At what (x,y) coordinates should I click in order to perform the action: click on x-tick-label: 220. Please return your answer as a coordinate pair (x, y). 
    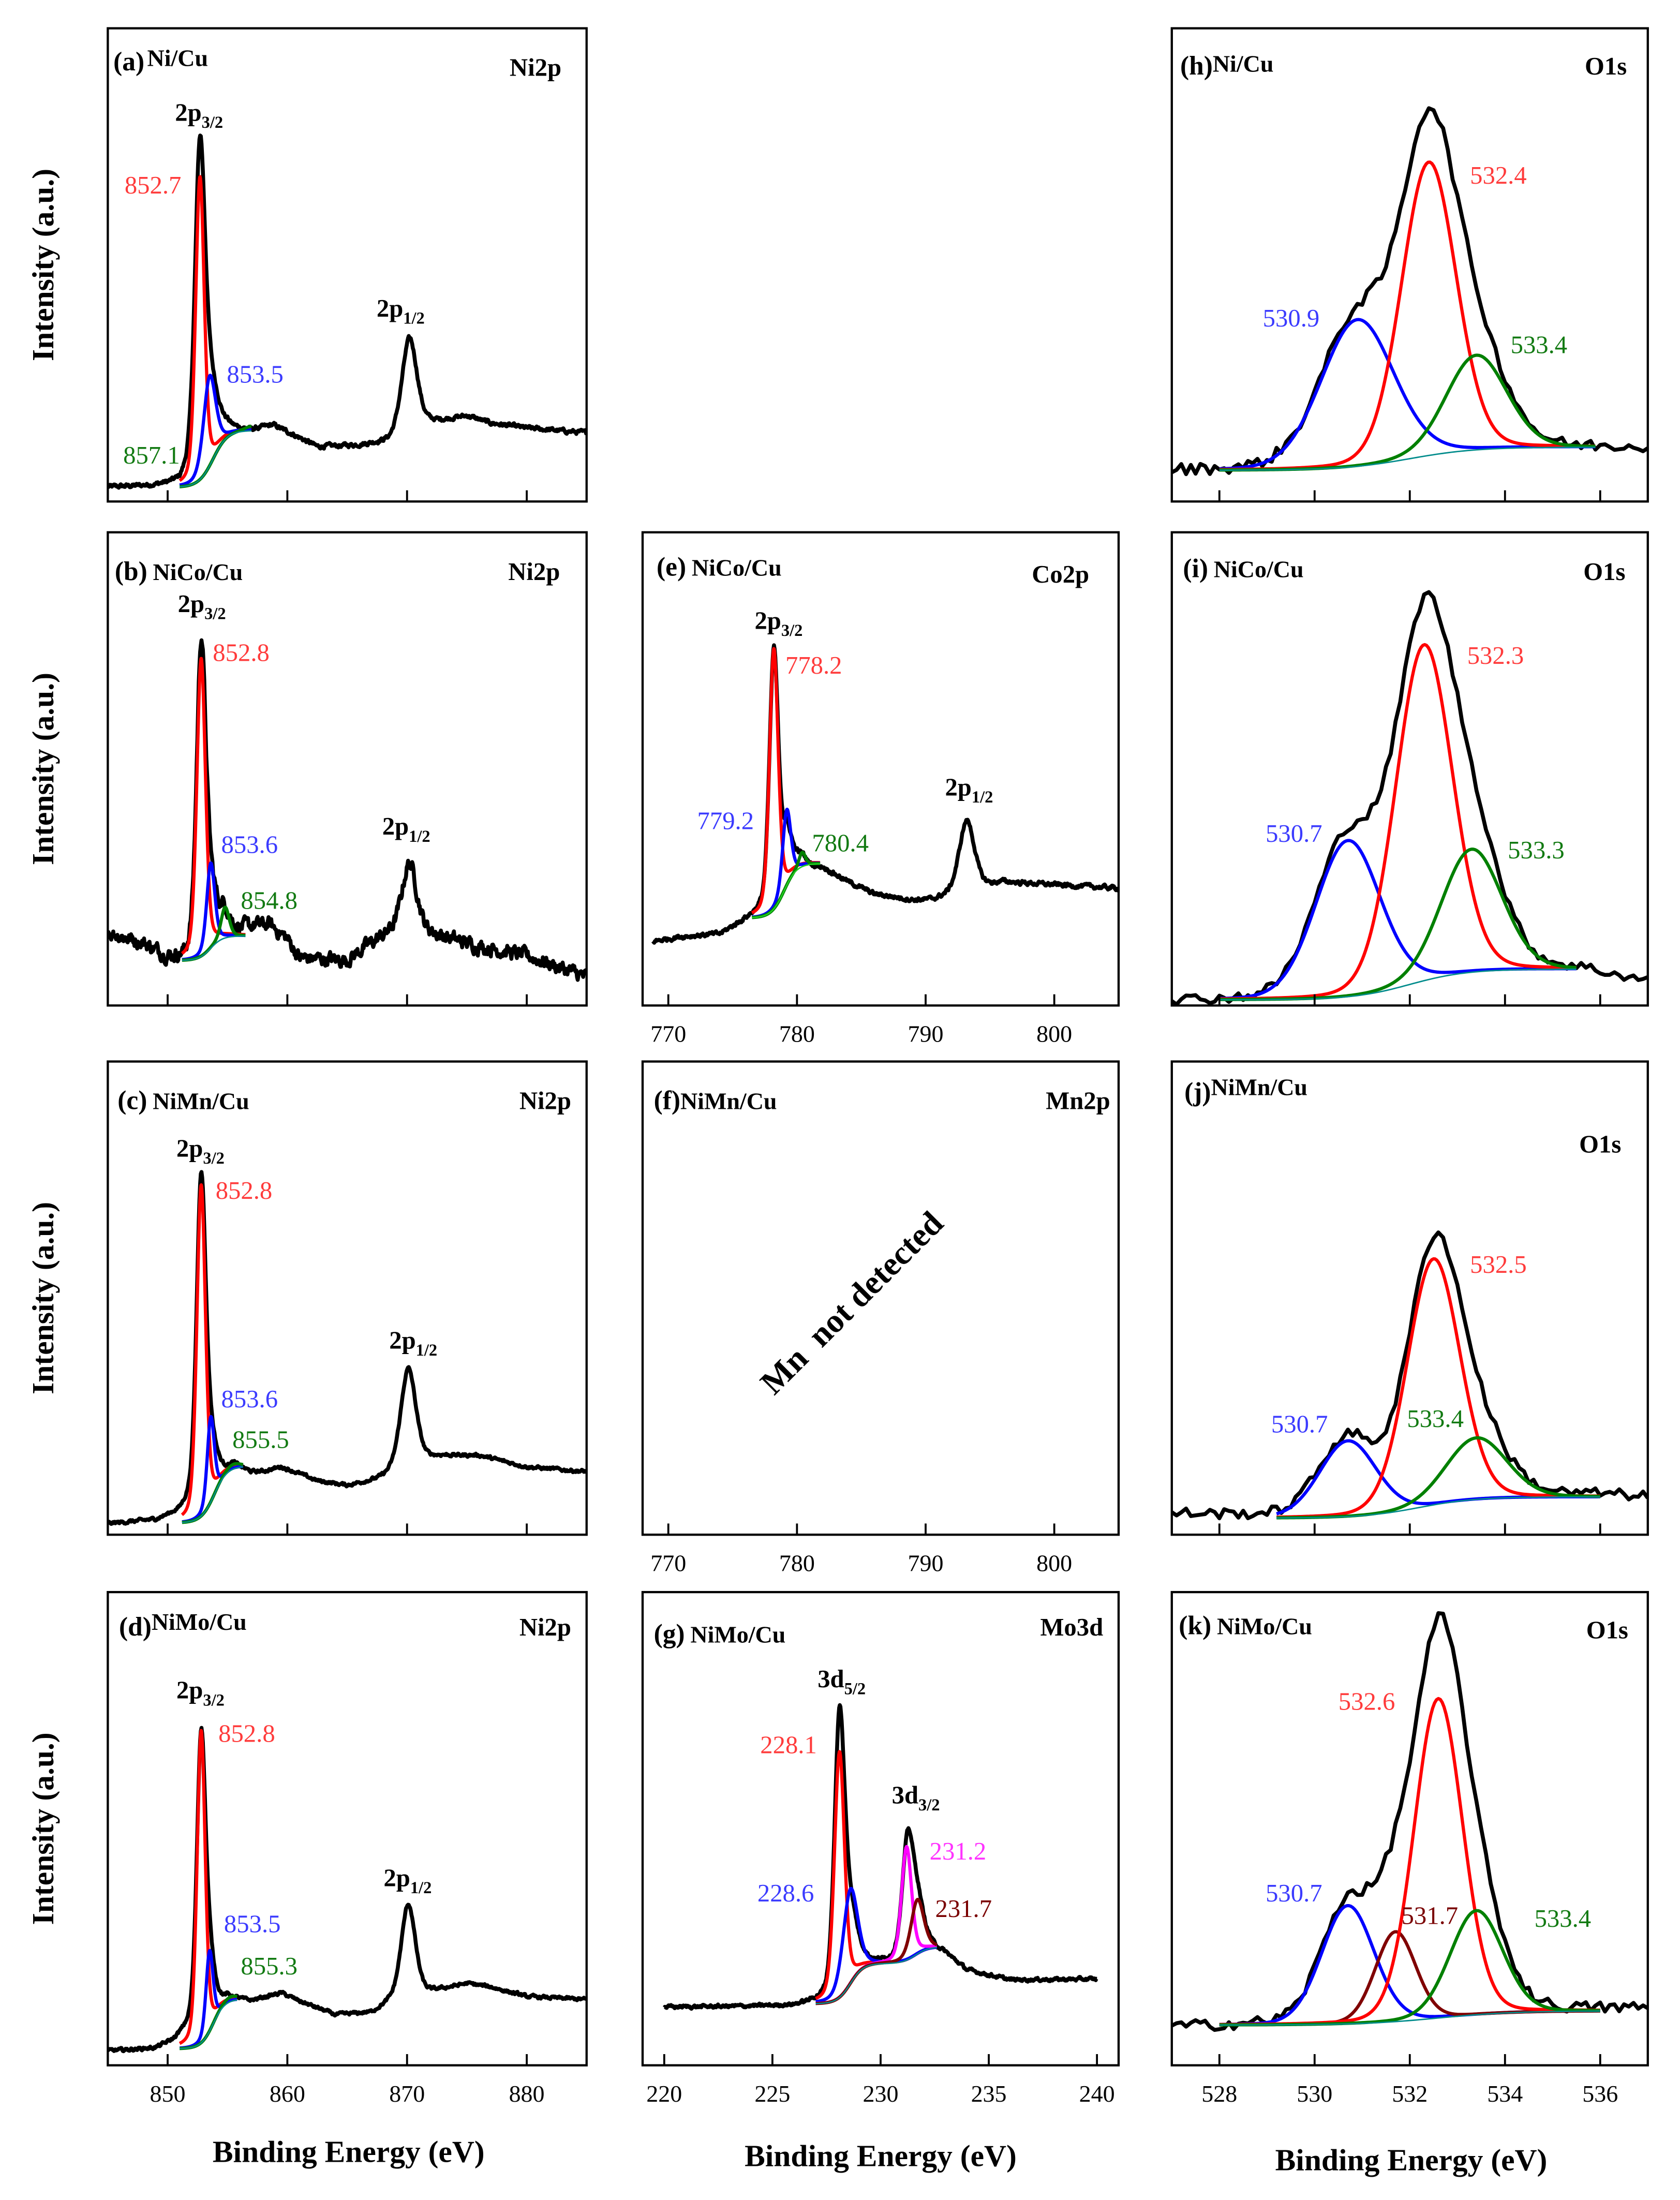
    Looking at the image, I should click on (664, 2093).